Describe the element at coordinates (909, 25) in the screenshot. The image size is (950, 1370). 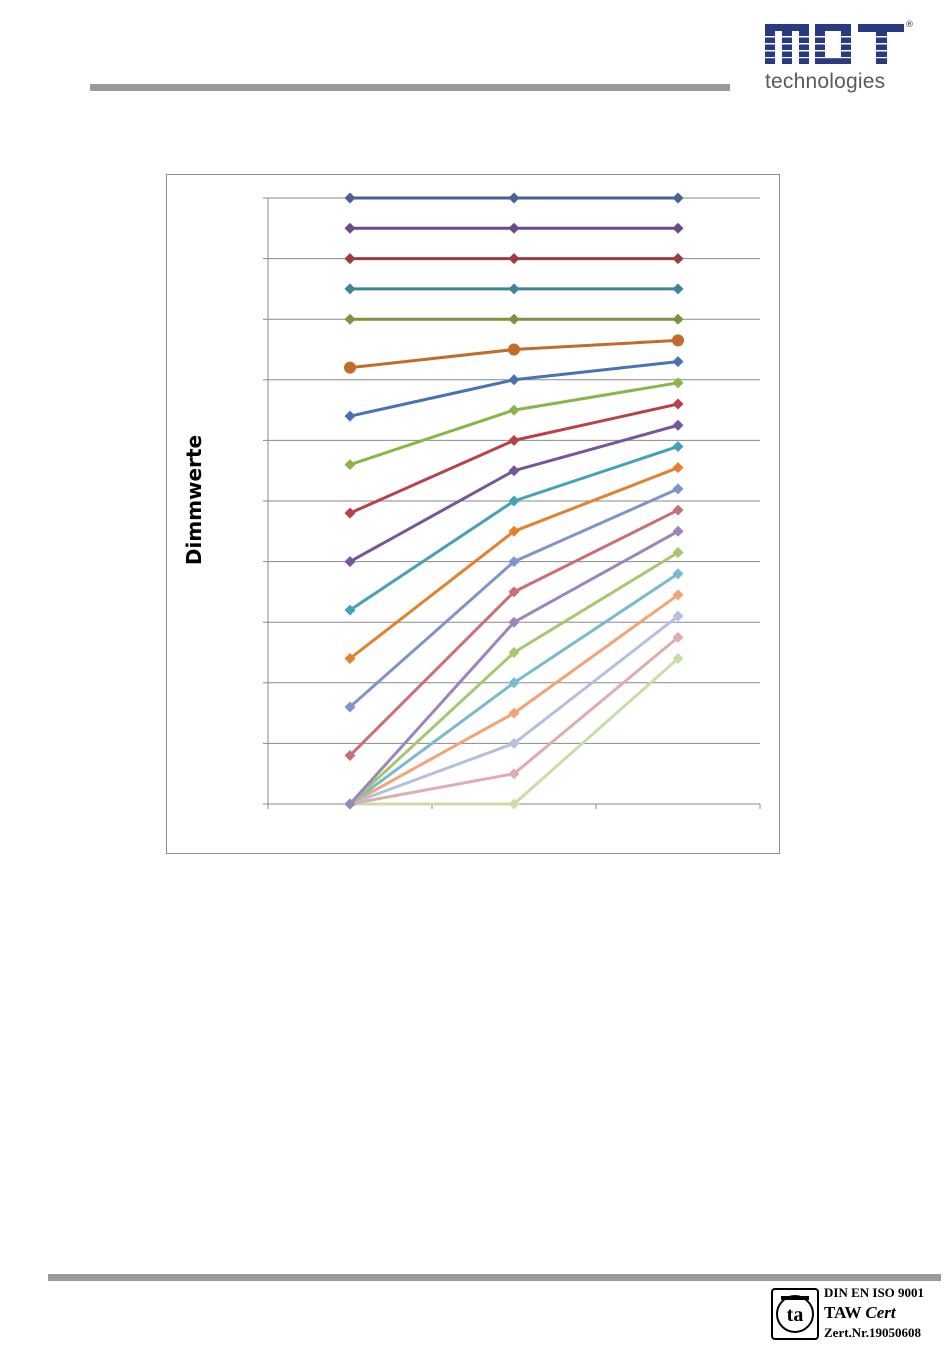
I see `registered-mark: ®` at that location.